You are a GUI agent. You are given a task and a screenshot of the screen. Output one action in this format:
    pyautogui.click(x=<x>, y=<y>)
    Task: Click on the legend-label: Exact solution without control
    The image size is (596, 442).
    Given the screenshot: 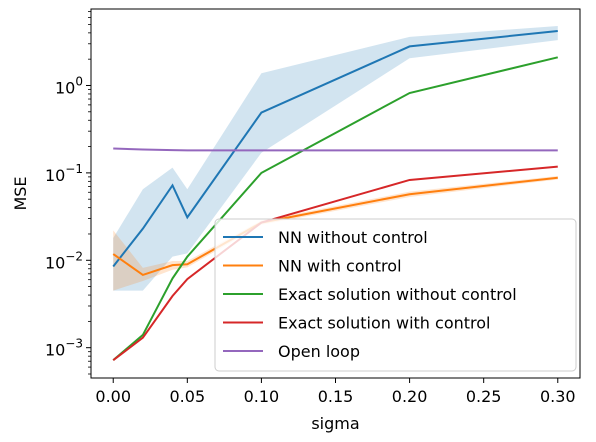 What is the action you would take?
    pyautogui.click(x=397, y=294)
    